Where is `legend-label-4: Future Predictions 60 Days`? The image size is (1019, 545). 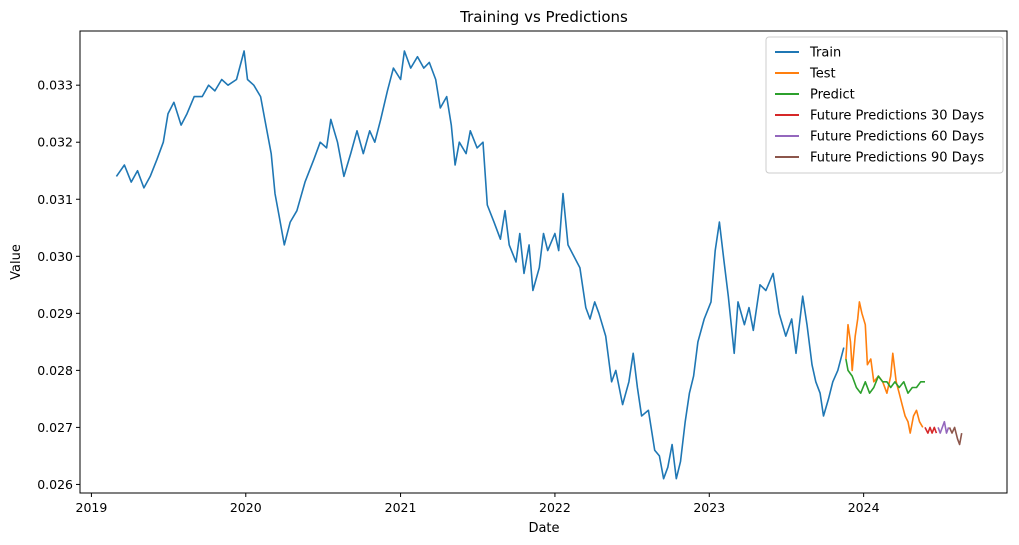 legend-label-4: Future Predictions 60 Days is located at coordinates (897, 137).